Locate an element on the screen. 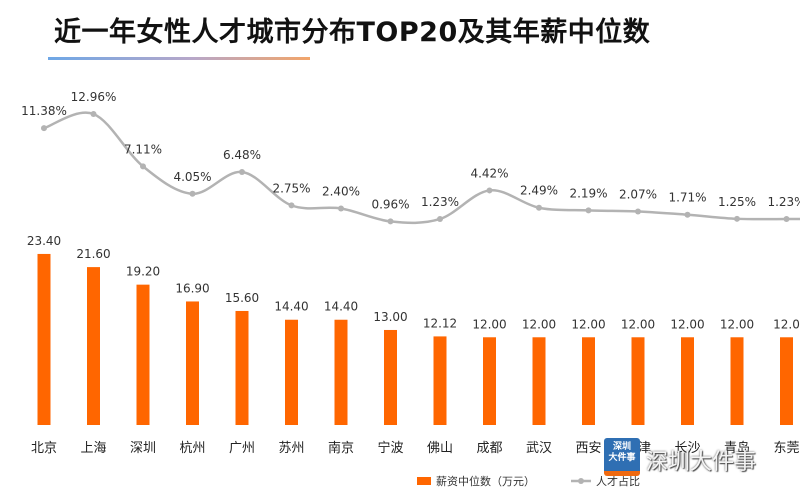 The image size is (800, 491). line-value-label: 2.07% is located at coordinates (638, 194).